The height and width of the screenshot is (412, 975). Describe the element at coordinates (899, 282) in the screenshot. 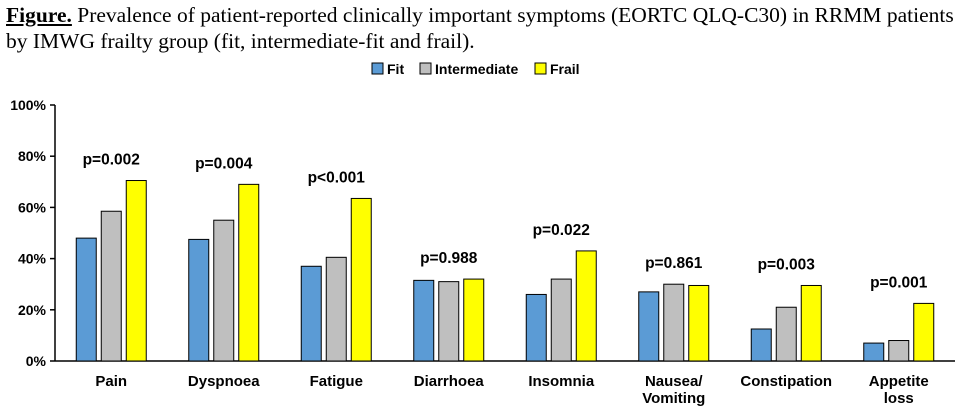

I see `p-value-label: p=0.001` at that location.